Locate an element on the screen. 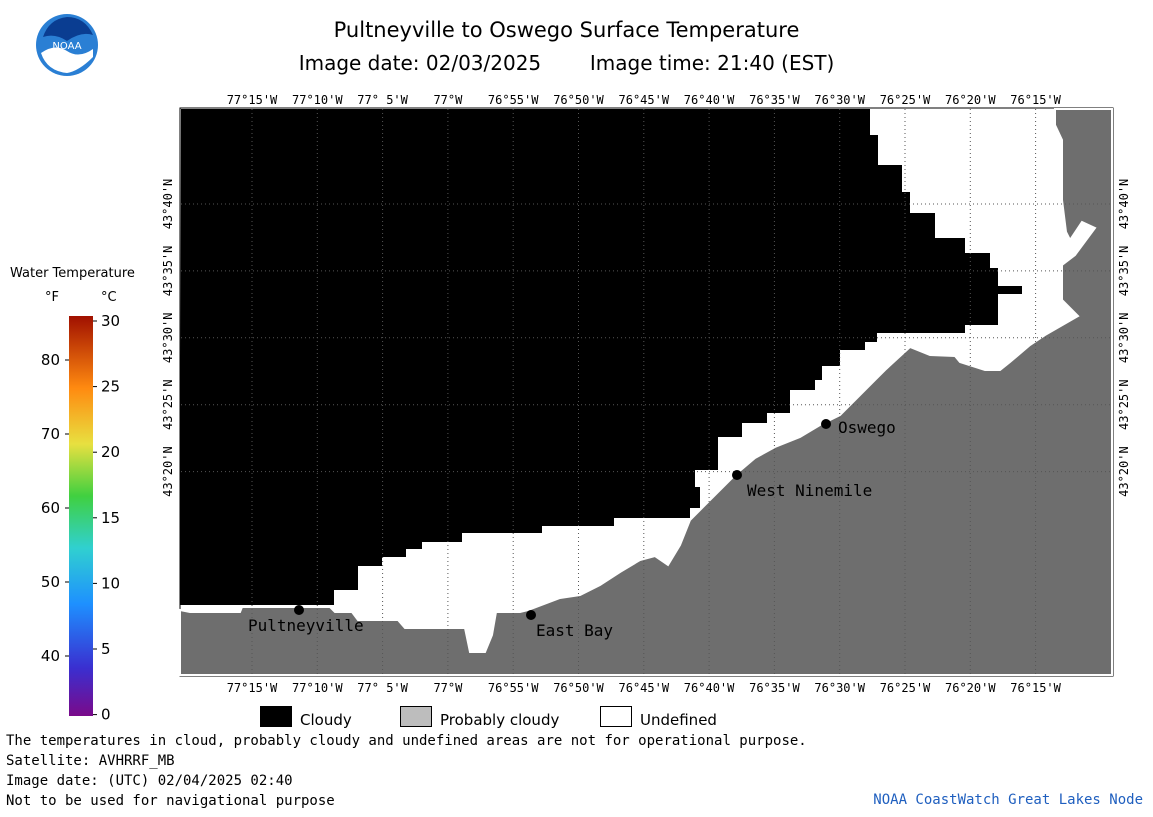  place-label-east-bay: East Bay is located at coordinates (574, 630).